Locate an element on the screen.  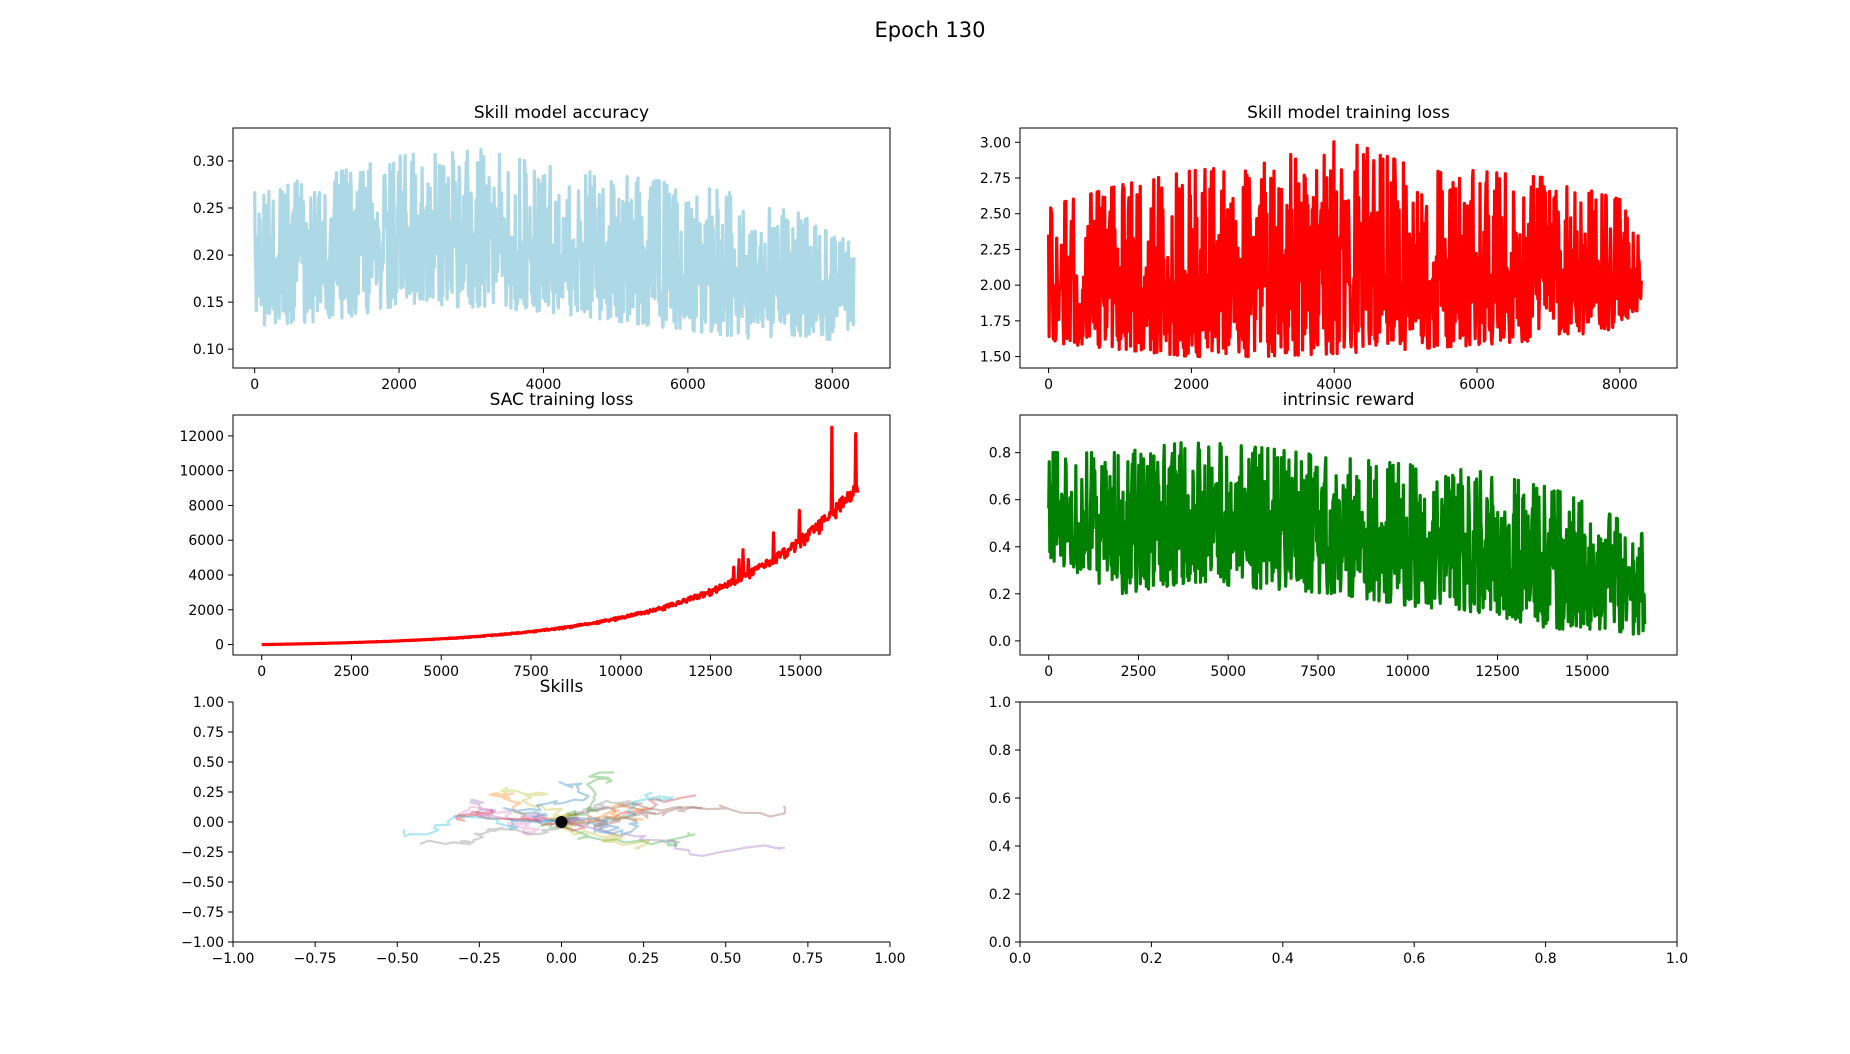
x-tick-label: 0.0 is located at coordinates (1020, 959).